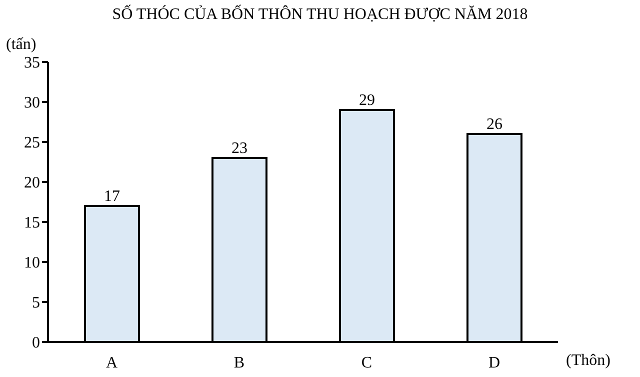 The image size is (640, 377). What do you see at coordinates (32, 263) in the screenshot?
I see `y-tick-label: 10` at bounding box center [32, 263].